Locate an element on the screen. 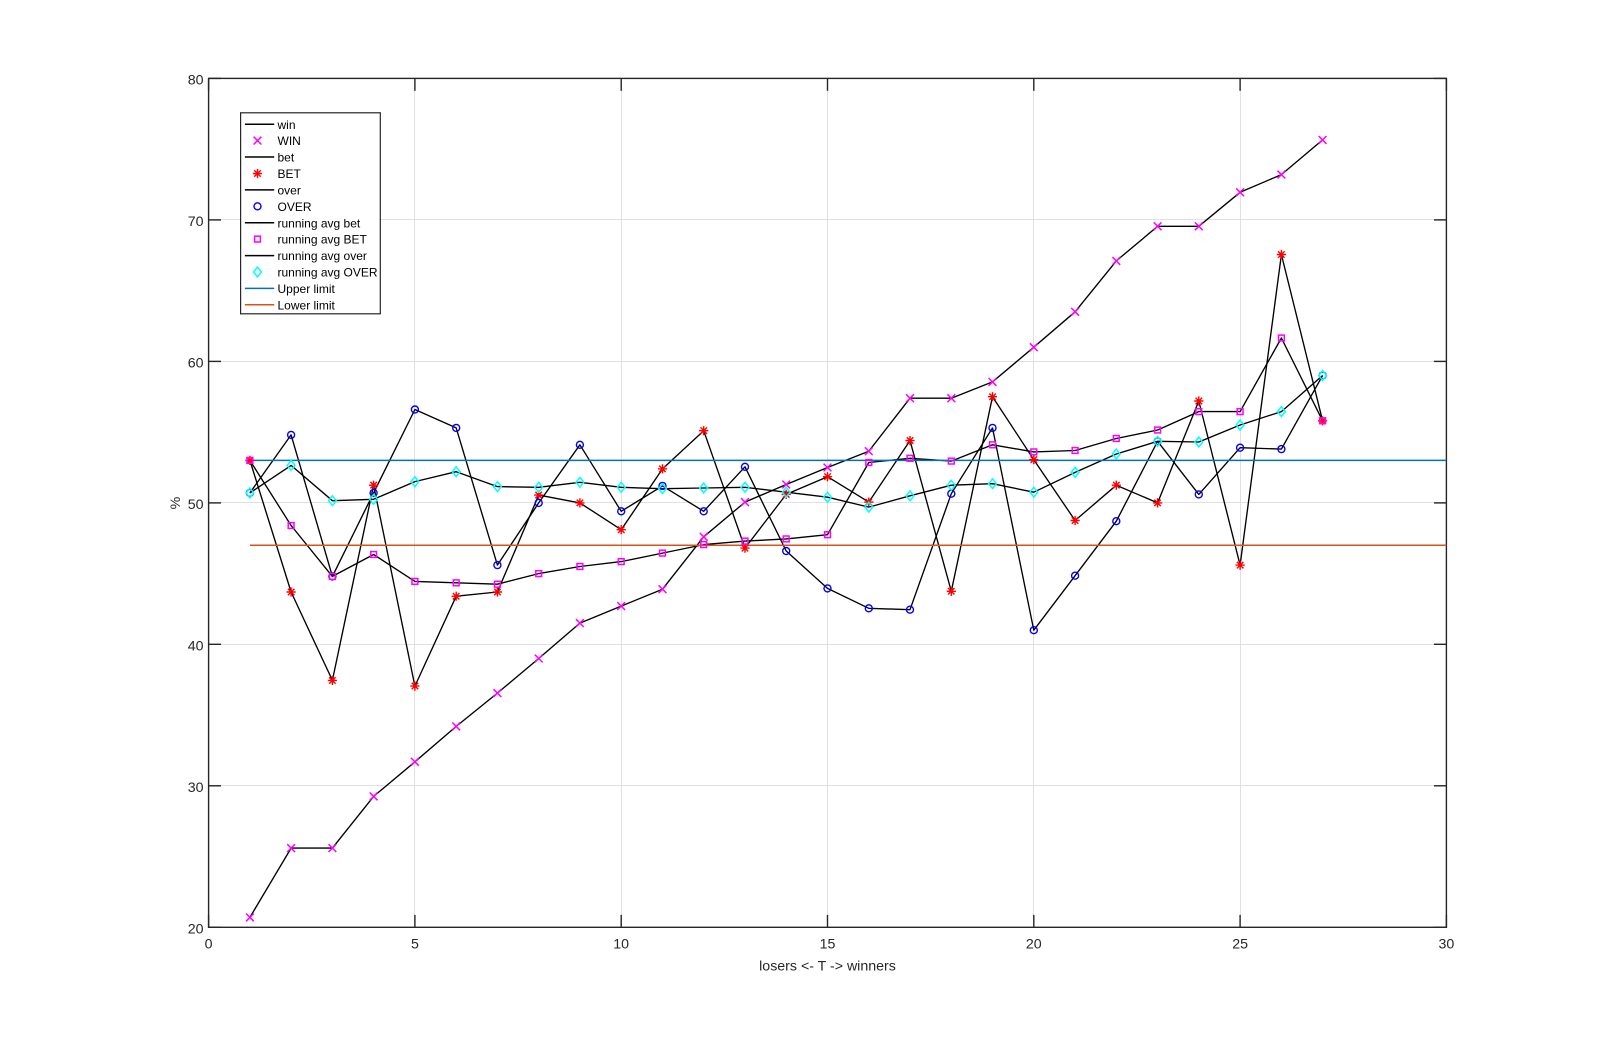  svg-text: Lower limit is located at coordinates (307, 305).